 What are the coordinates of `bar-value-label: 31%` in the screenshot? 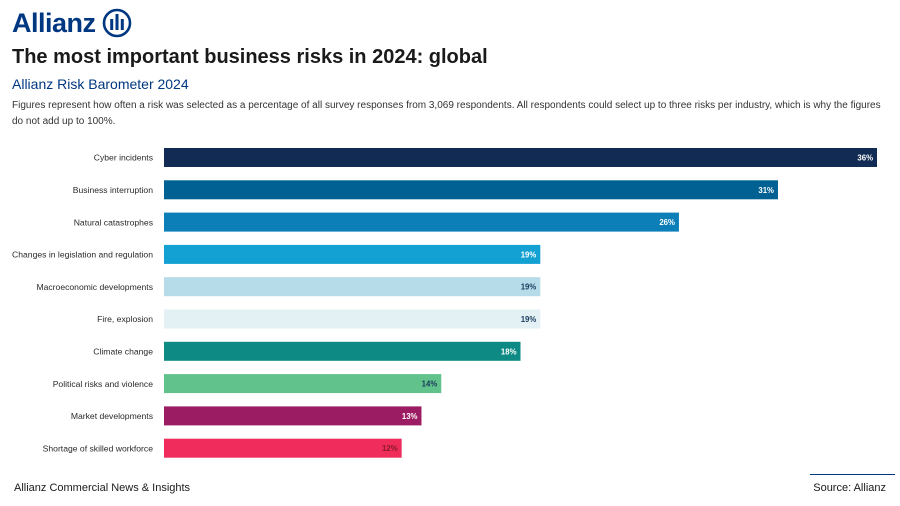 It's located at (766, 190).